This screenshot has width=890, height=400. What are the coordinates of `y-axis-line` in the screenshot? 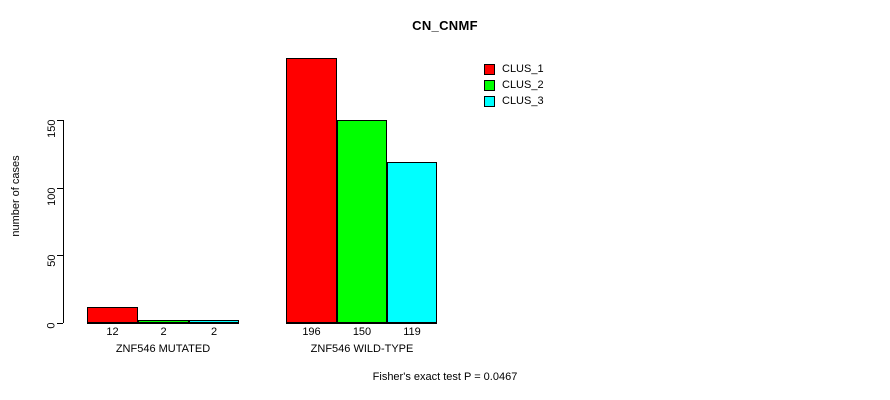 It's located at (63, 221).